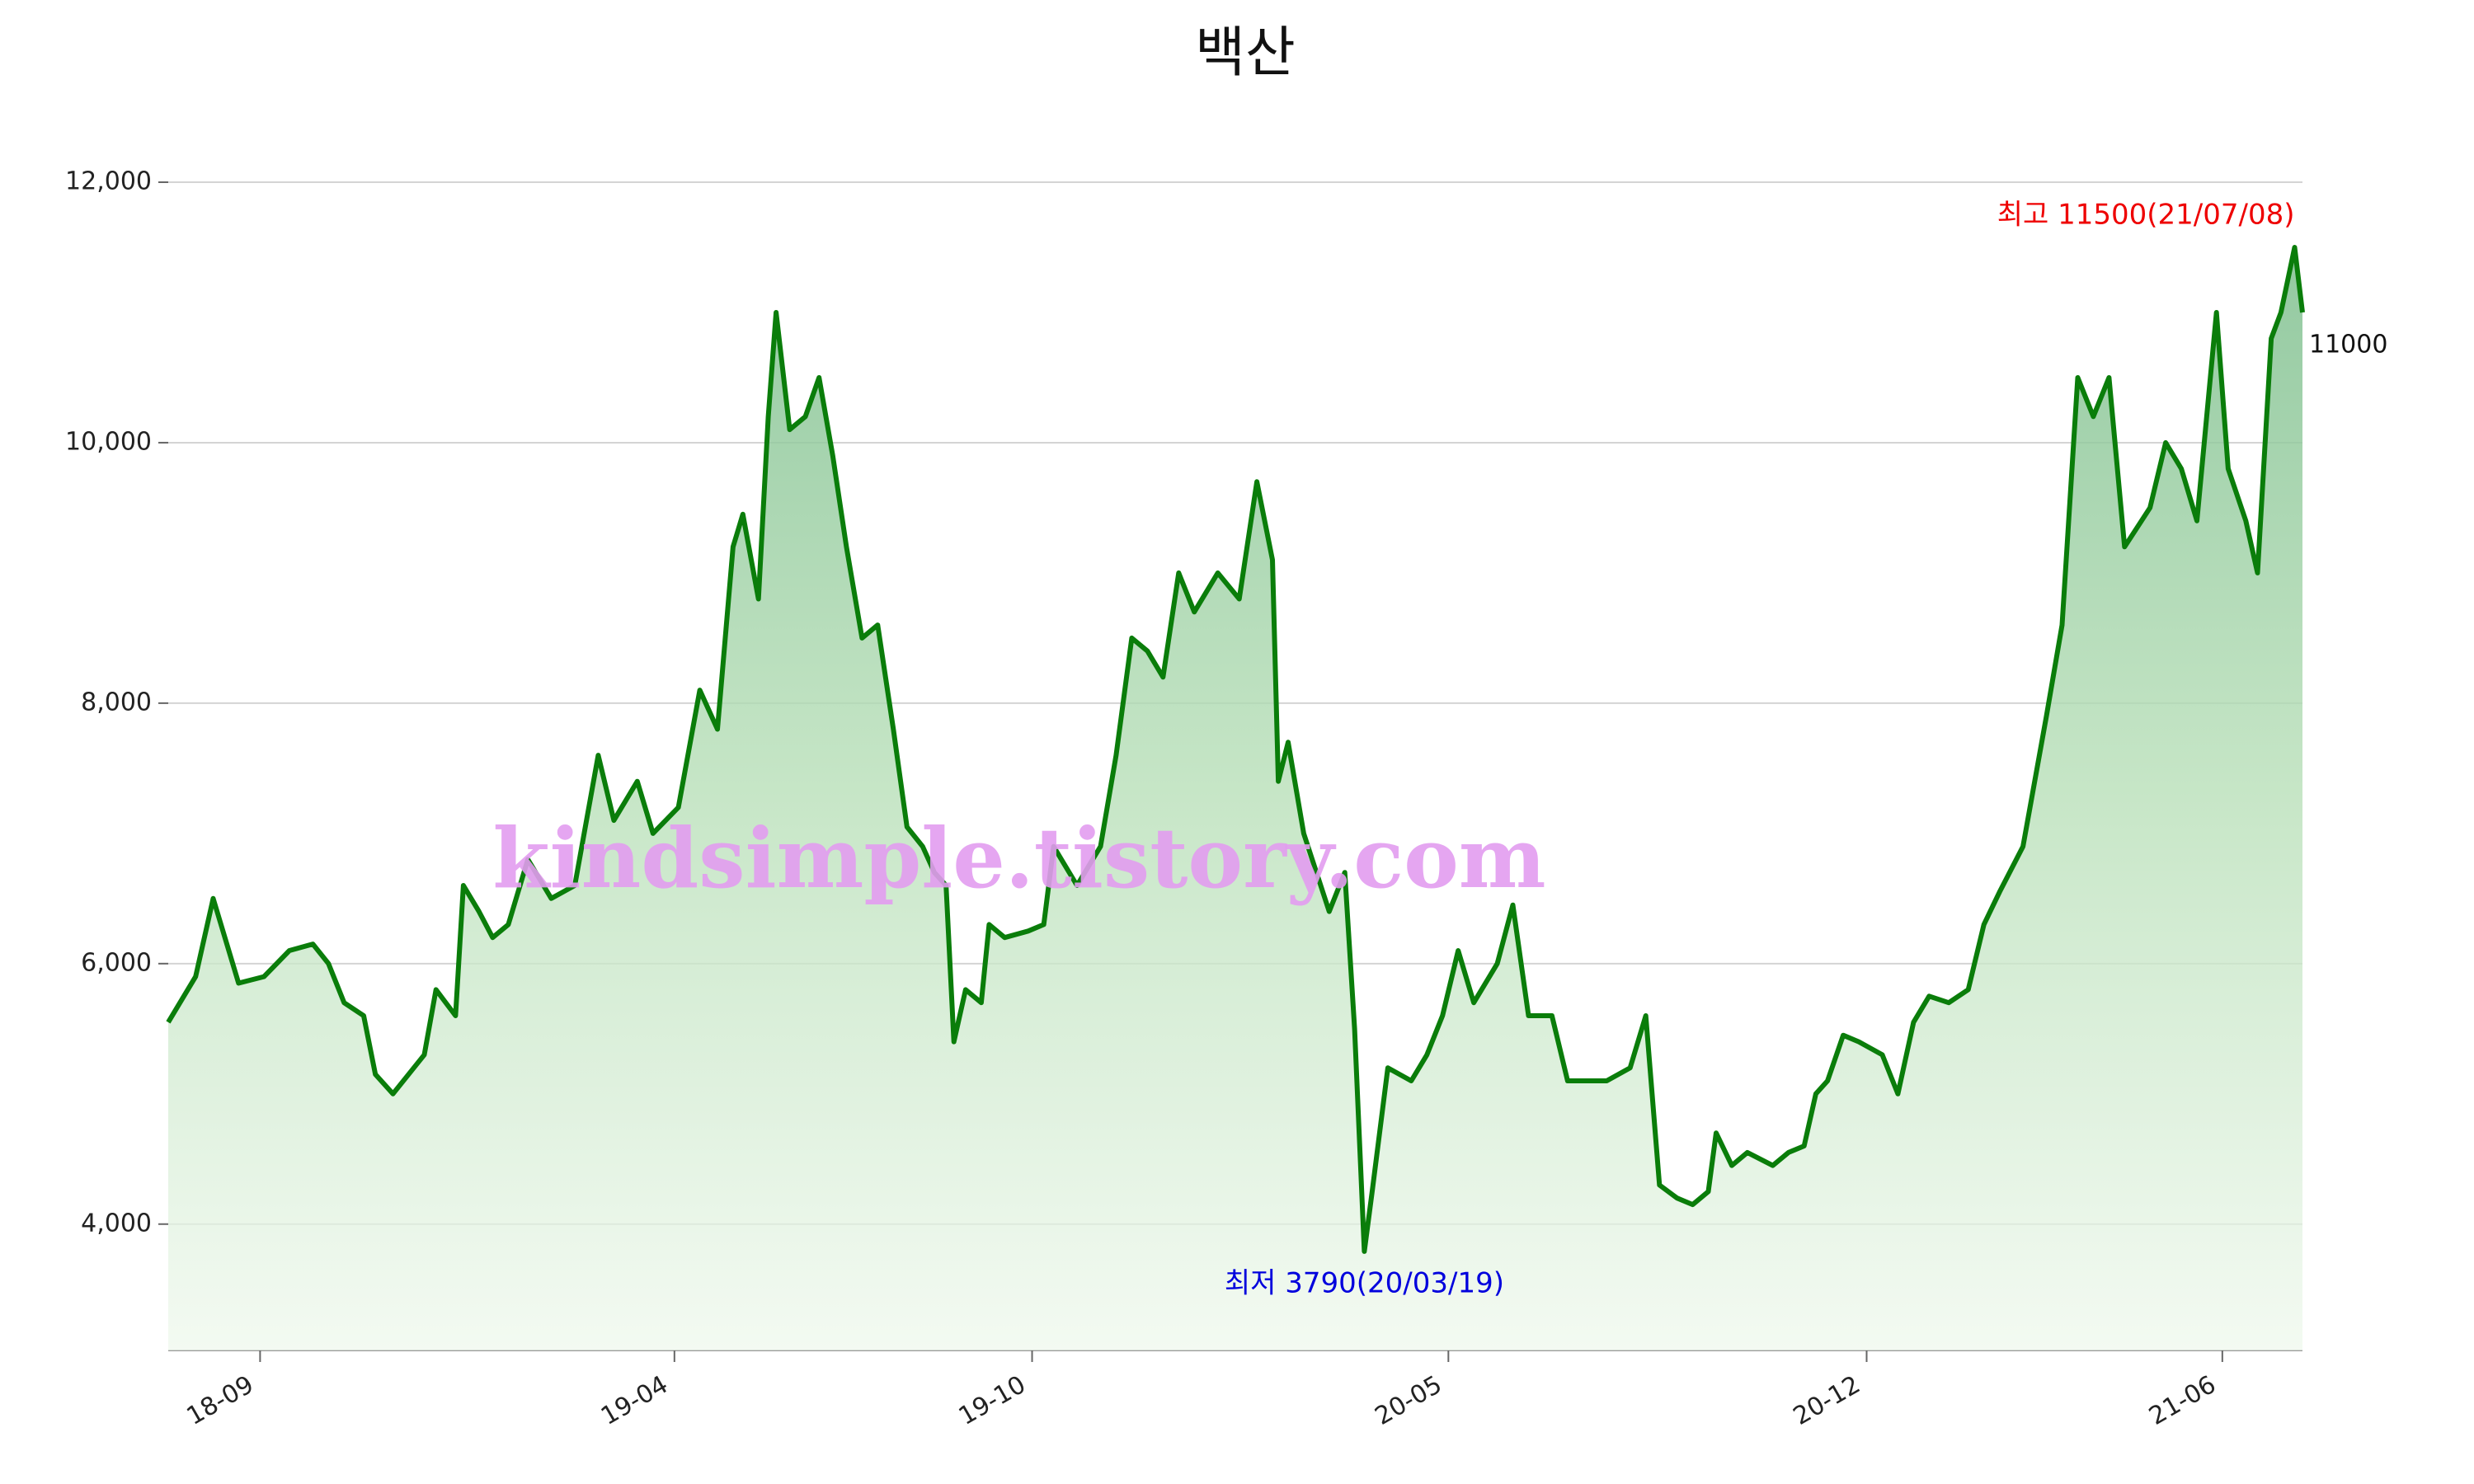  What do you see at coordinates (108, 441) in the screenshot?
I see `y-tick-label: 10,000` at bounding box center [108, 441].